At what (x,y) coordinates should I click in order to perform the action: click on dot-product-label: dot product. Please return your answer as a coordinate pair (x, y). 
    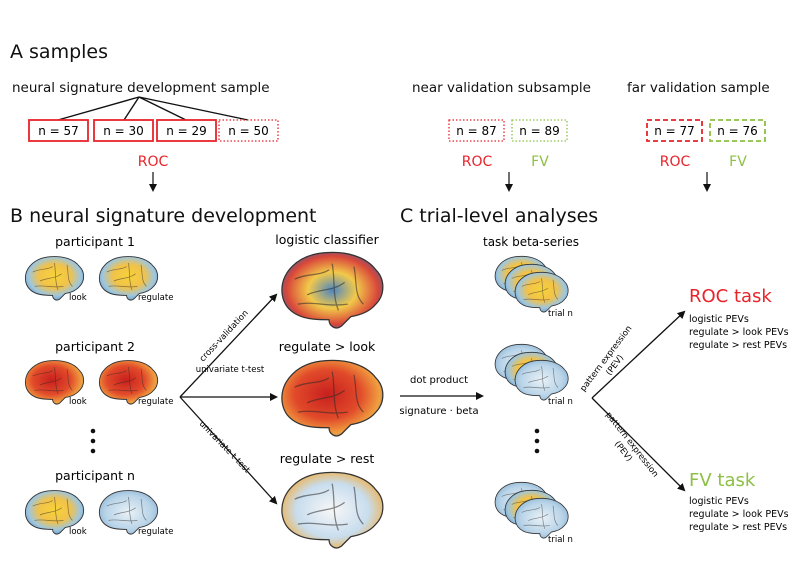
    Looking at the image, I should click on (439, 380).